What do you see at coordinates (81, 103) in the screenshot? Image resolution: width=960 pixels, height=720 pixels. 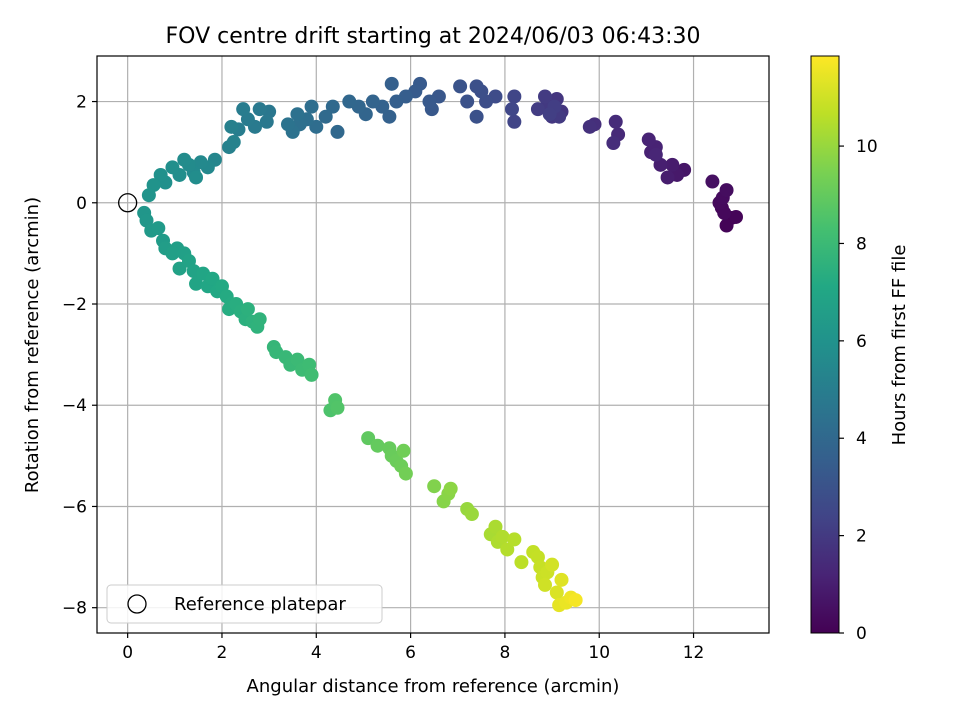 I see `y-tick-label: 2` at bounding box center [81, 103].